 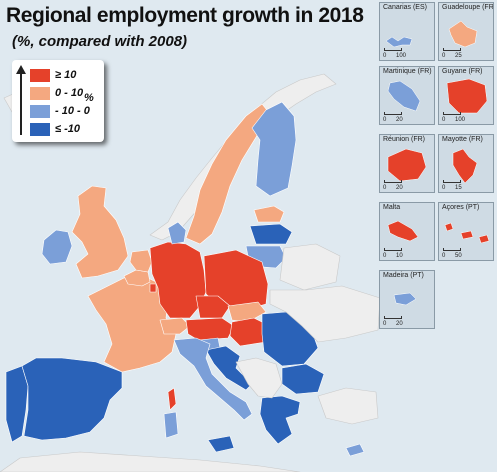 I want to click on region-united-kingdom, so click(x=100, y=232).